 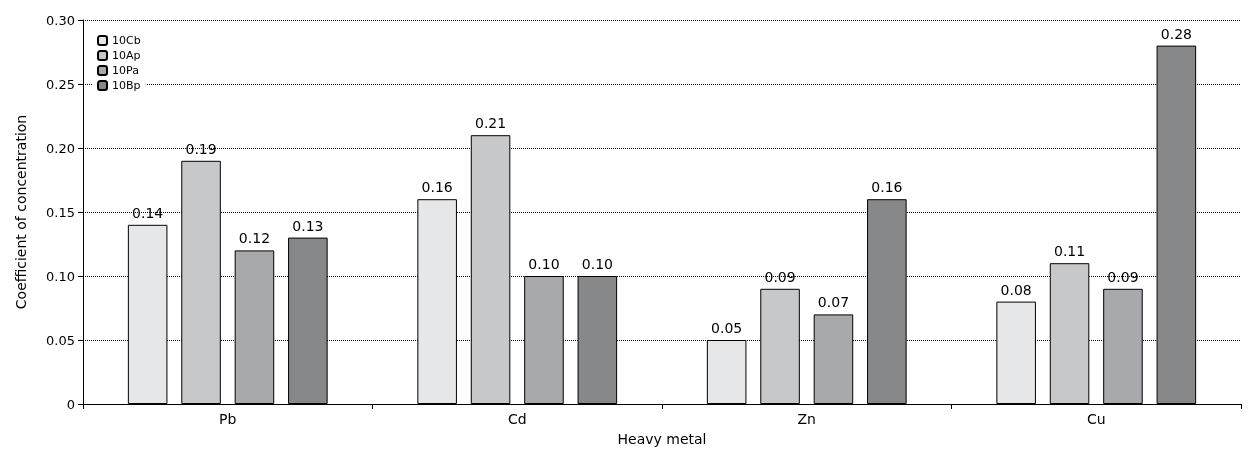 I want to click on data-label: 0.13, so click(x=308, y=225).